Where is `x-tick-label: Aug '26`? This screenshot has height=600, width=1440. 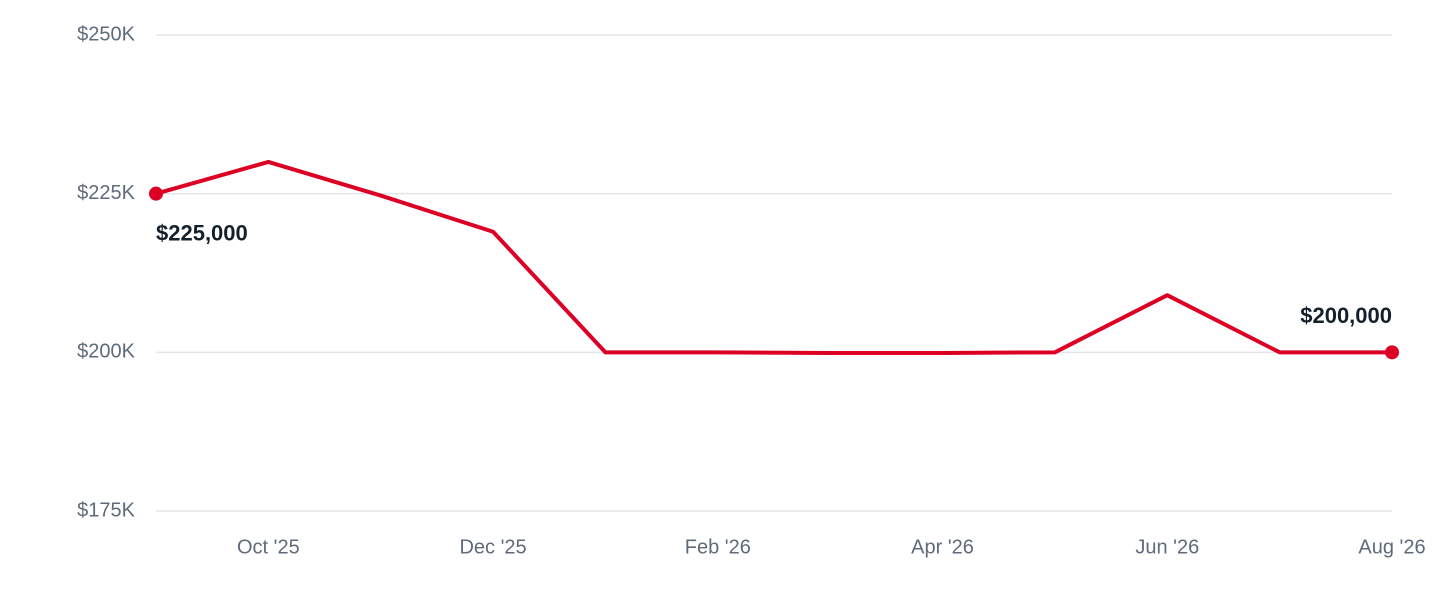 x-tick-label: Aug '26 is located at coordinates (1391, 547).